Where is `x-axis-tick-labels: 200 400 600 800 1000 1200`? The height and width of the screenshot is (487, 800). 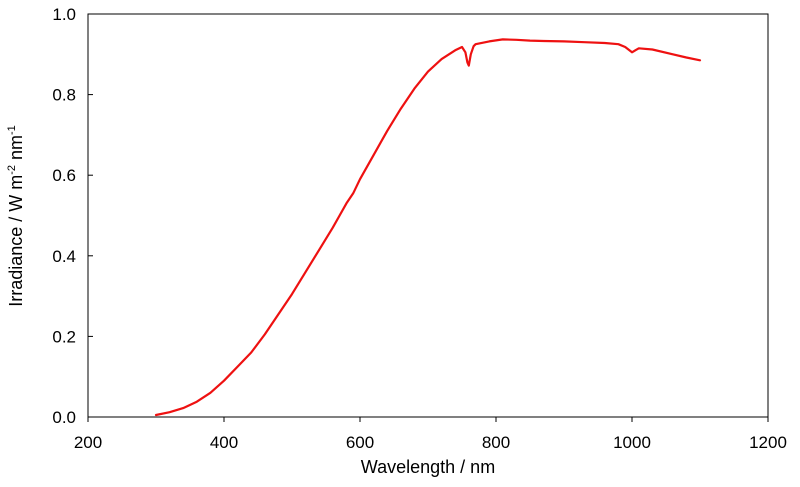
x-axis-tick-labels: 200 400 600 800 1000 1200 is located at coordinates (430, 442).